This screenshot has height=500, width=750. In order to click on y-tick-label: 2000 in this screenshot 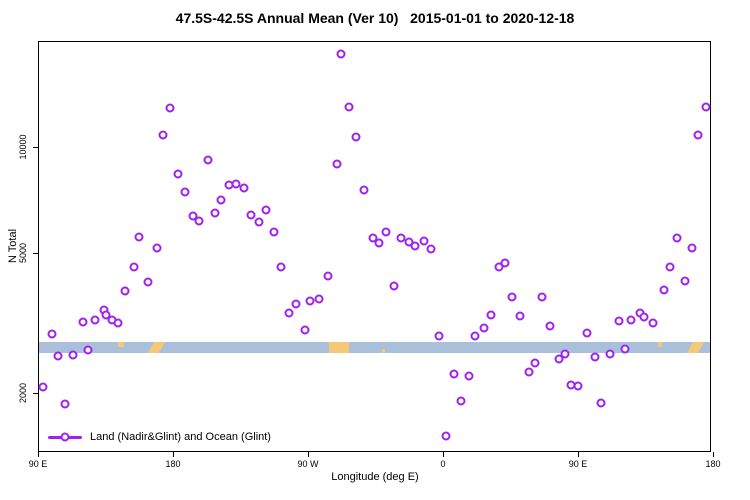, I will do `click(23, 393)`.